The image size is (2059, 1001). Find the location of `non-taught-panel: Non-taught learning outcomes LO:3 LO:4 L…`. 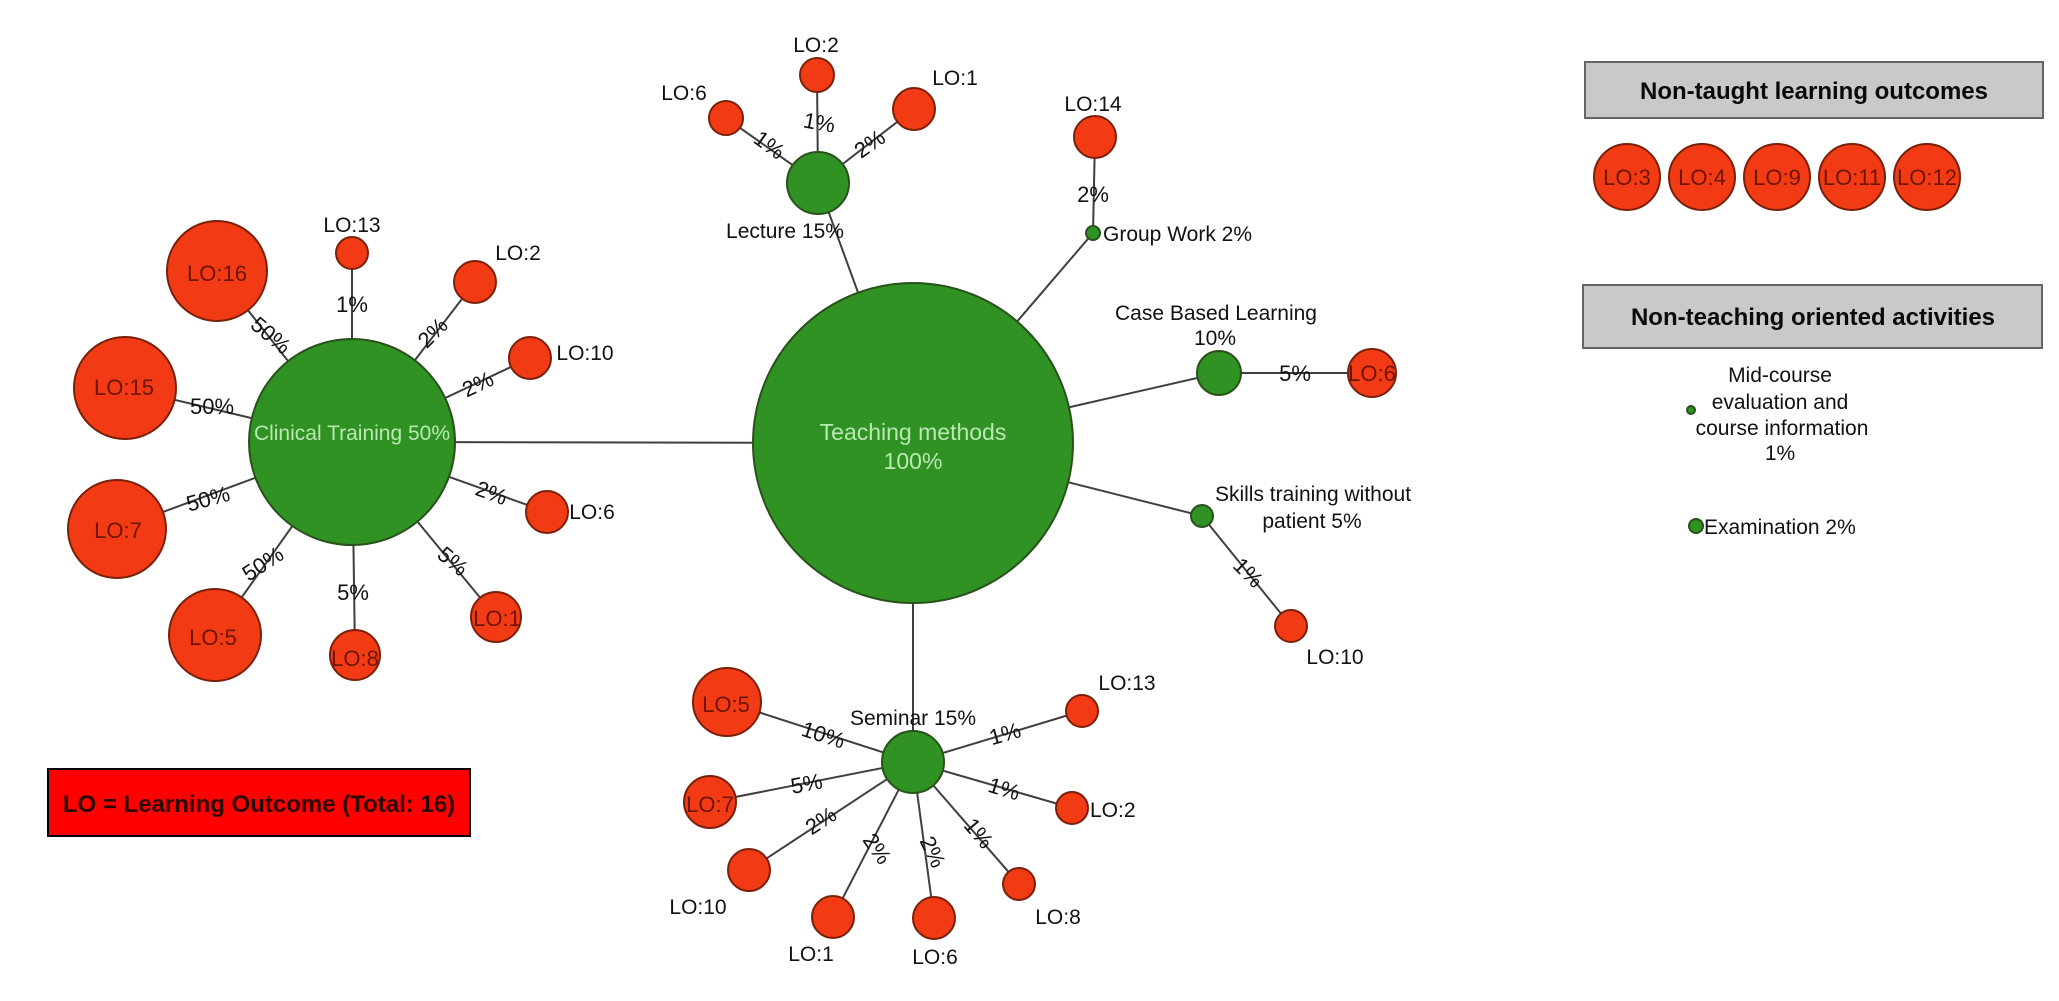

non-taught-panel: Non-taught learning outcomes LO:3 LO:4 L… is located at coordinates (1814, 125).